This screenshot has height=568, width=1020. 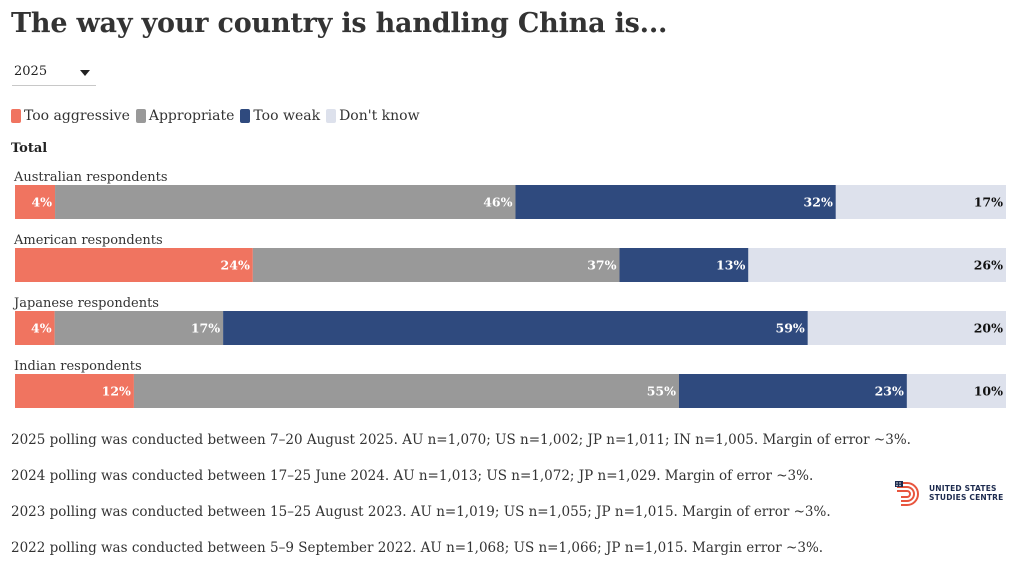 I want to click on legend-label: Don't know, so click(x=379, y=116).